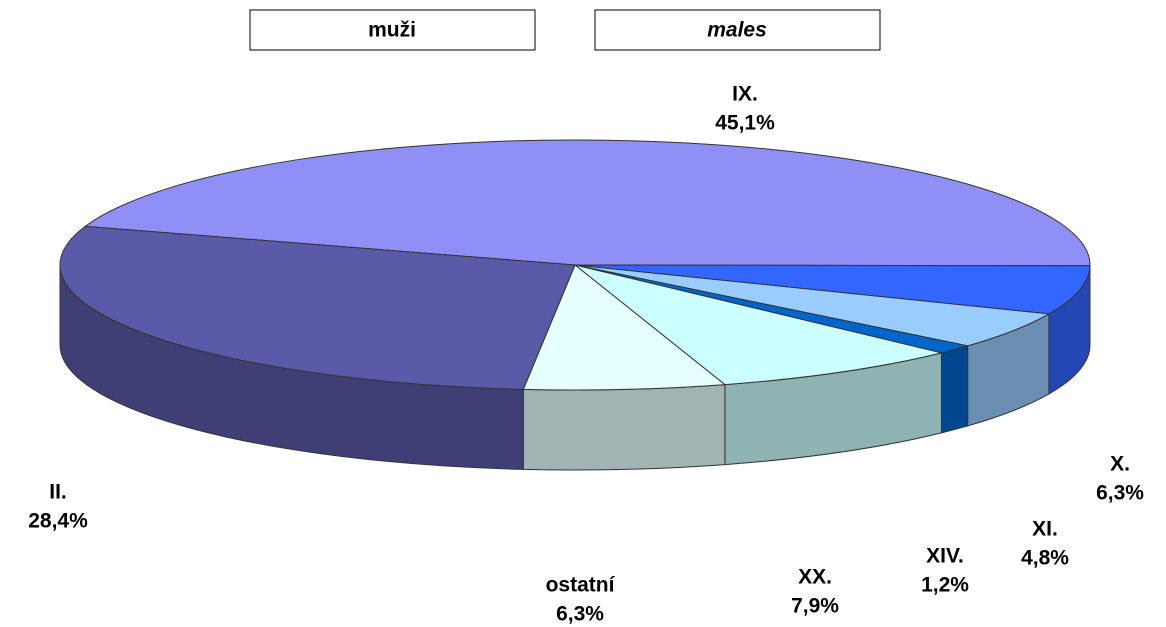 This screenshot has width=1166, height=627. I want to click on subtitle-box, so click(737, 30).